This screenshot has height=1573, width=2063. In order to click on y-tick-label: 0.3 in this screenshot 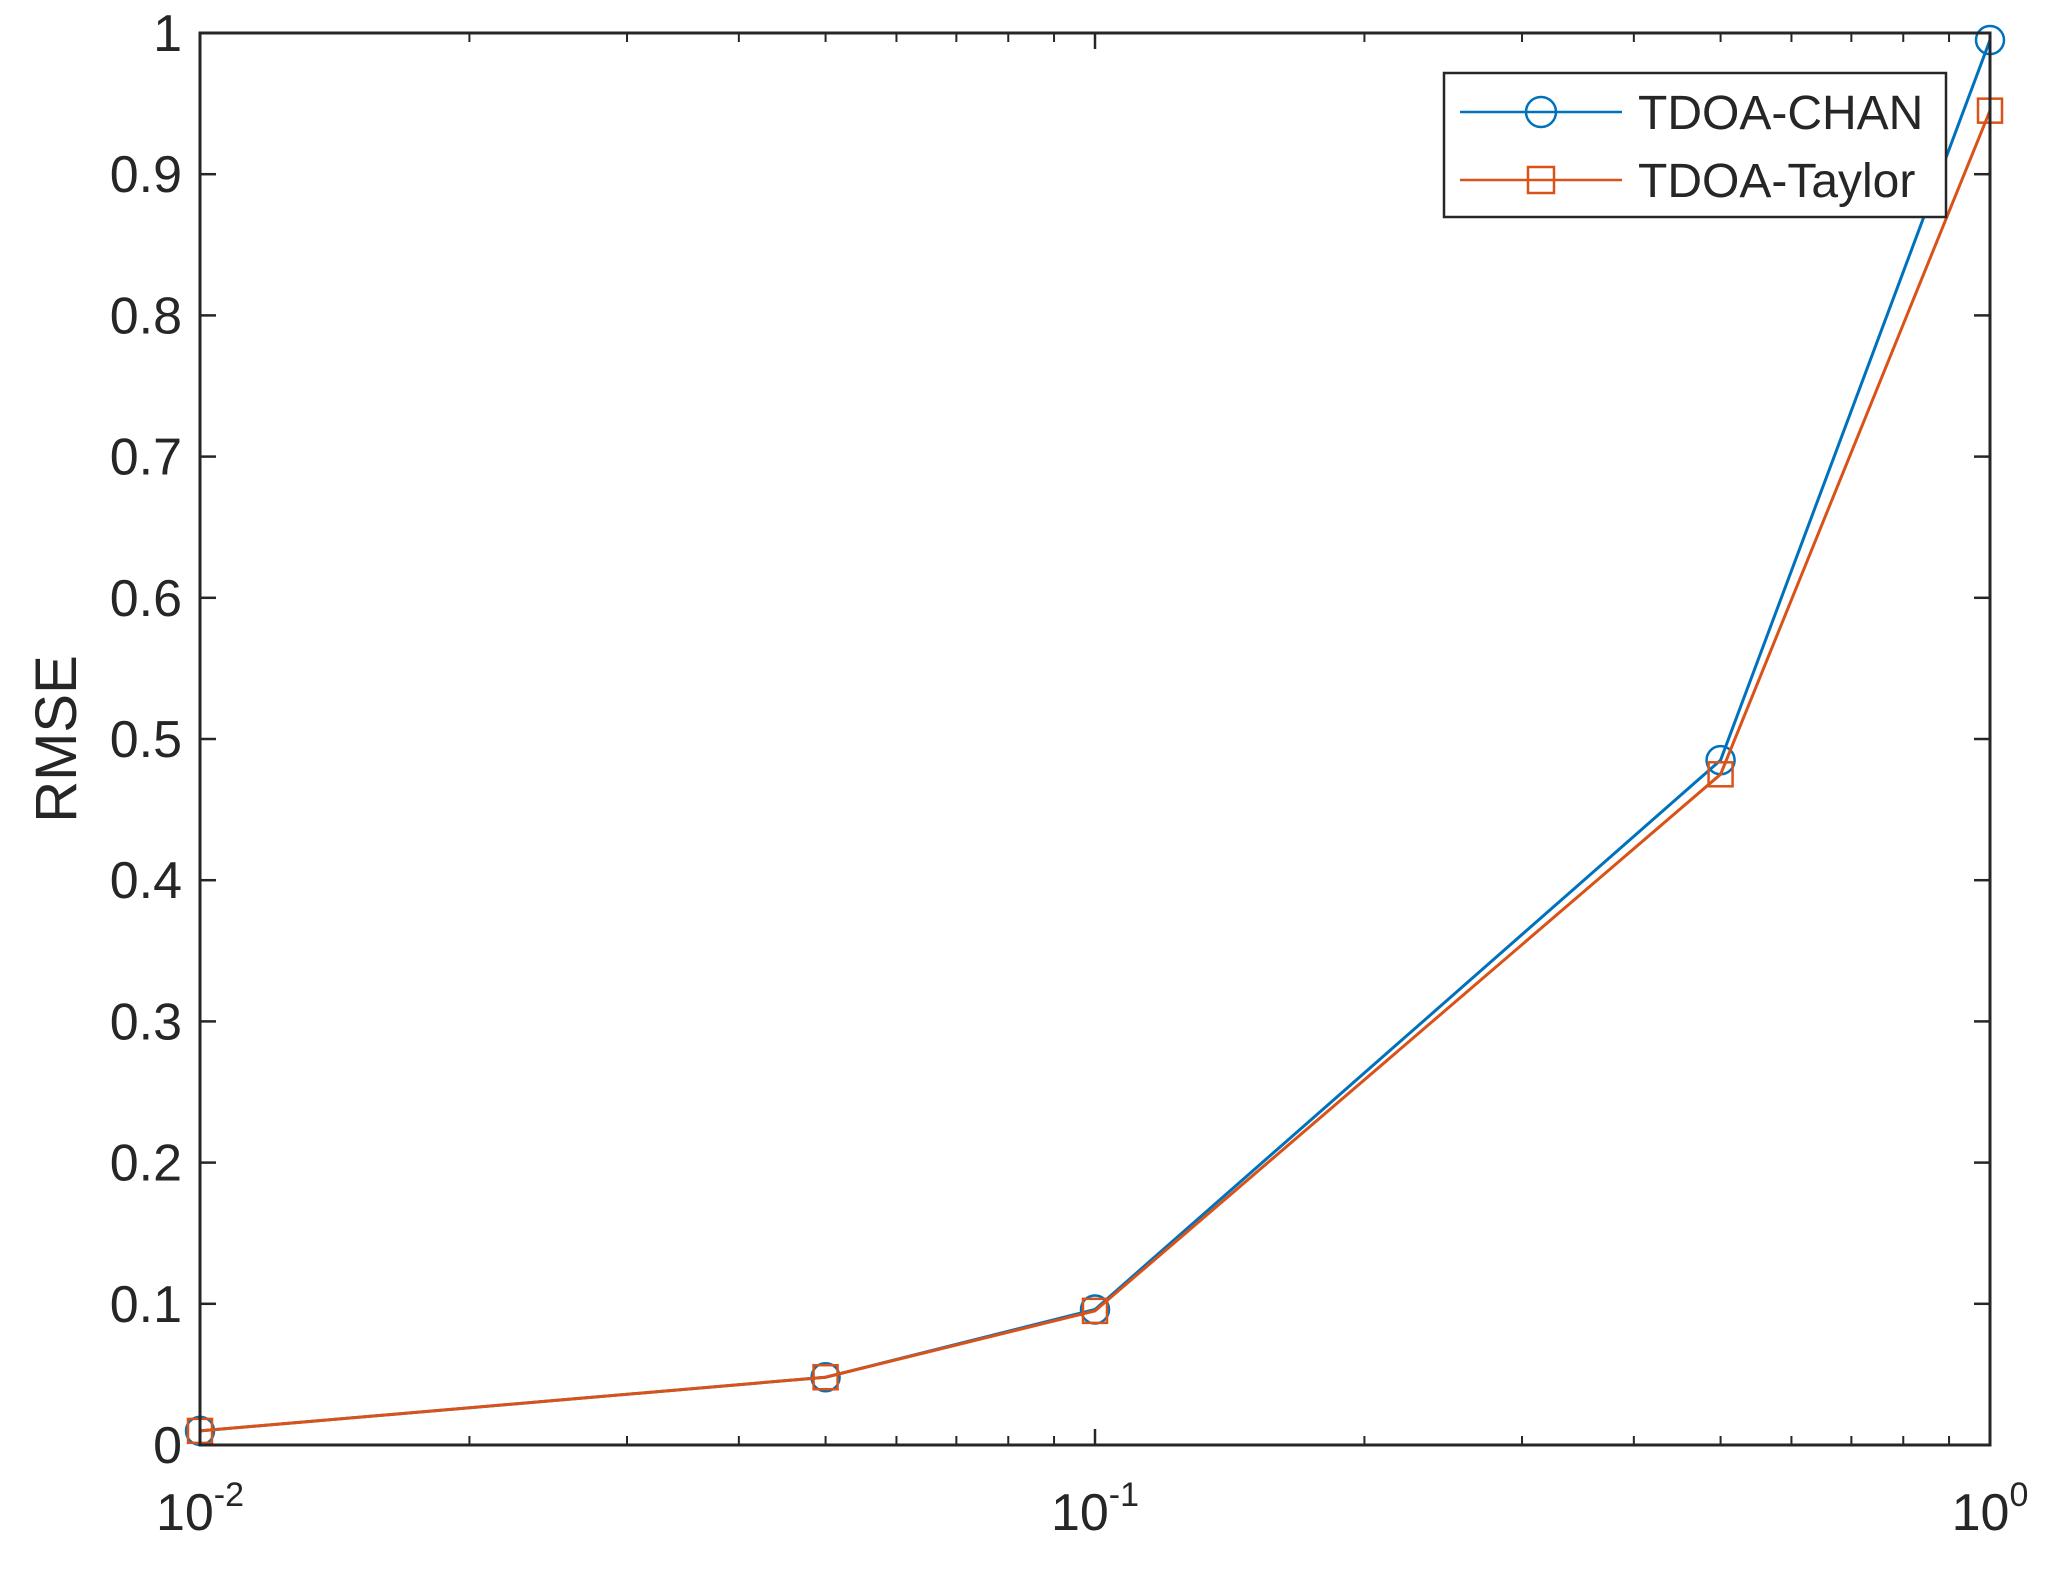, I will do `click(146, 1022)`.